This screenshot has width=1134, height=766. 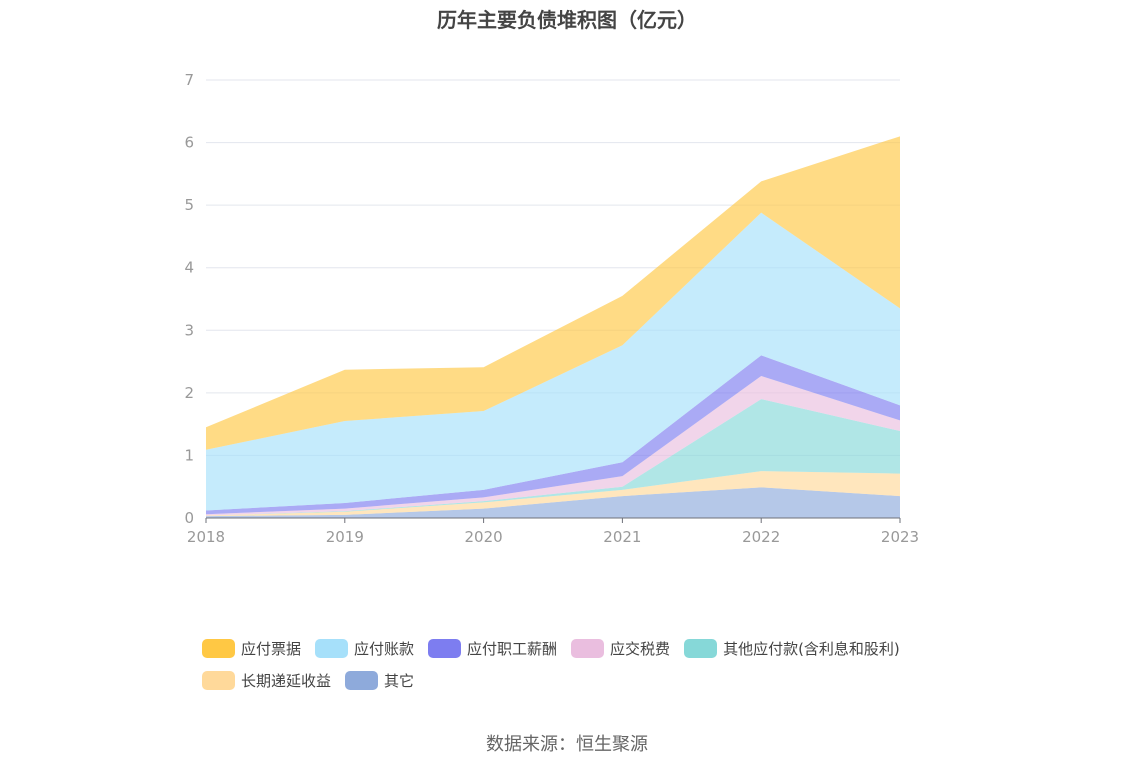 I want to click on legend-label: 应付职工薪酬, so click(x=512, y=648).